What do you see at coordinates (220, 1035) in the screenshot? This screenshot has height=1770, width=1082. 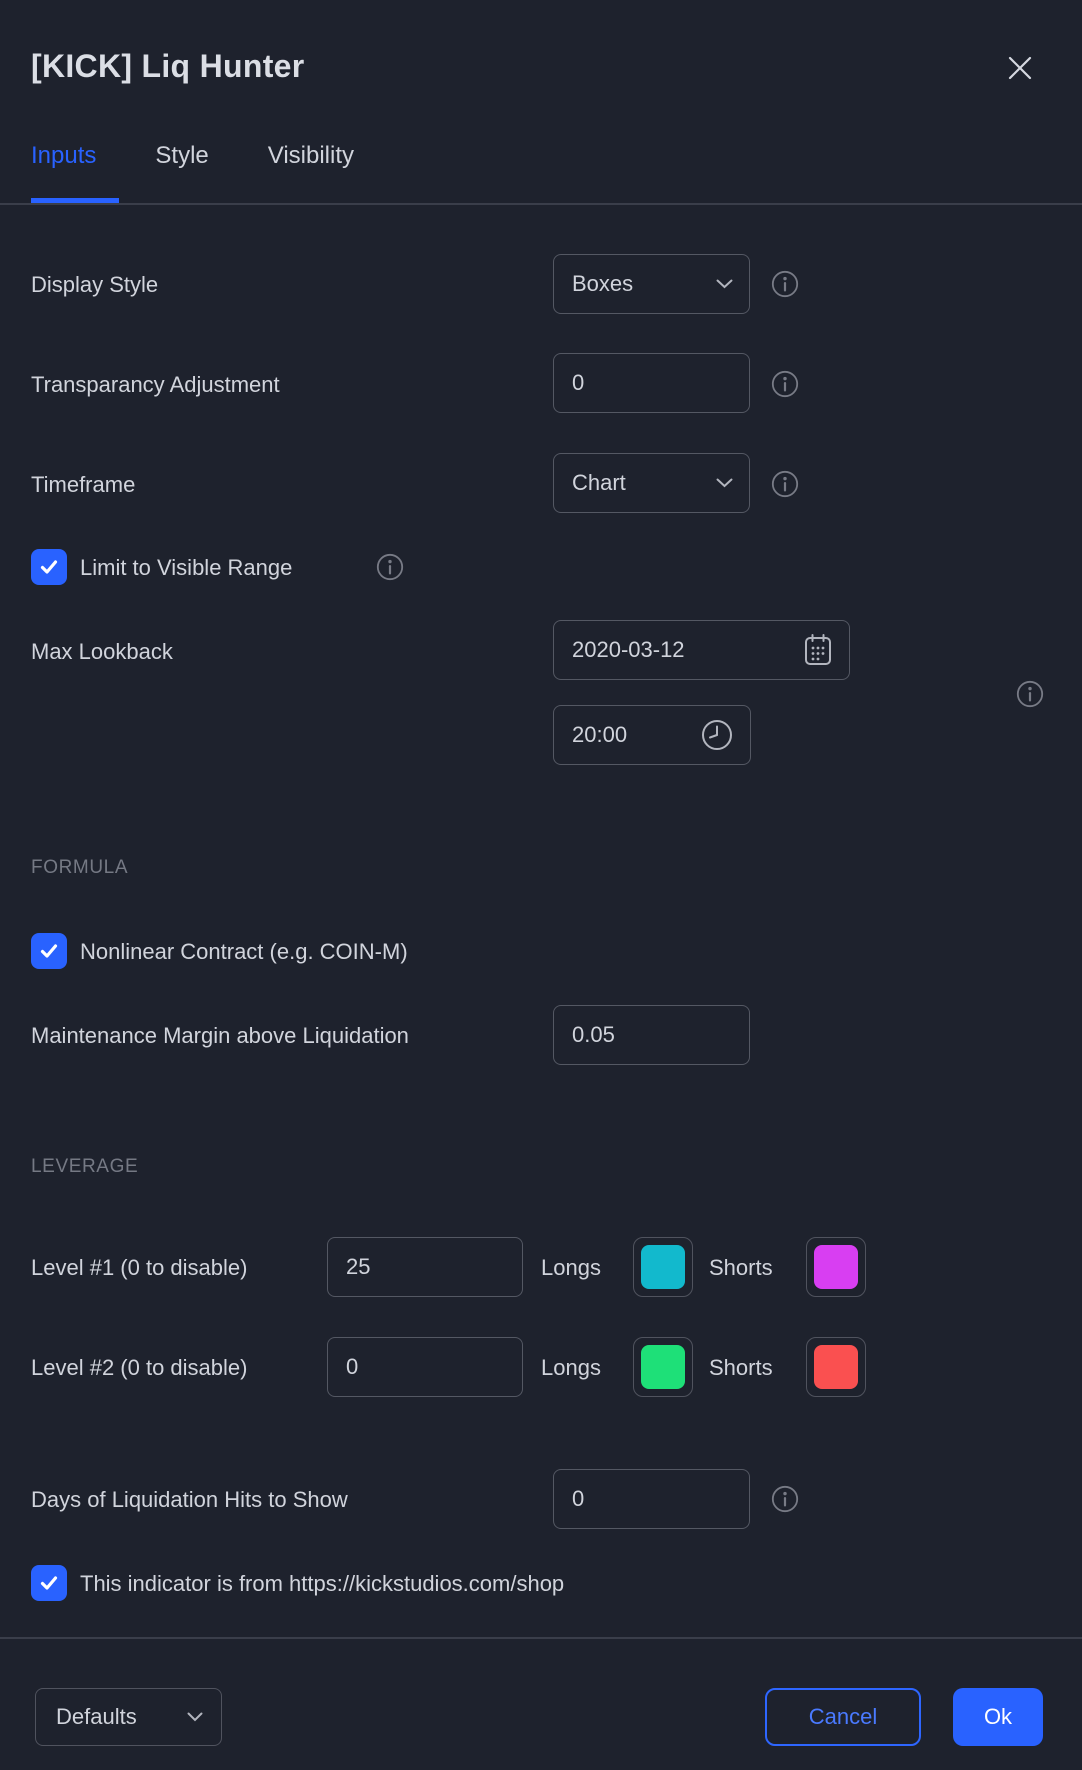 I see `maintenance-margin-label: Maintenance Margin above Liquidation` at bounding box center [220, 1035].